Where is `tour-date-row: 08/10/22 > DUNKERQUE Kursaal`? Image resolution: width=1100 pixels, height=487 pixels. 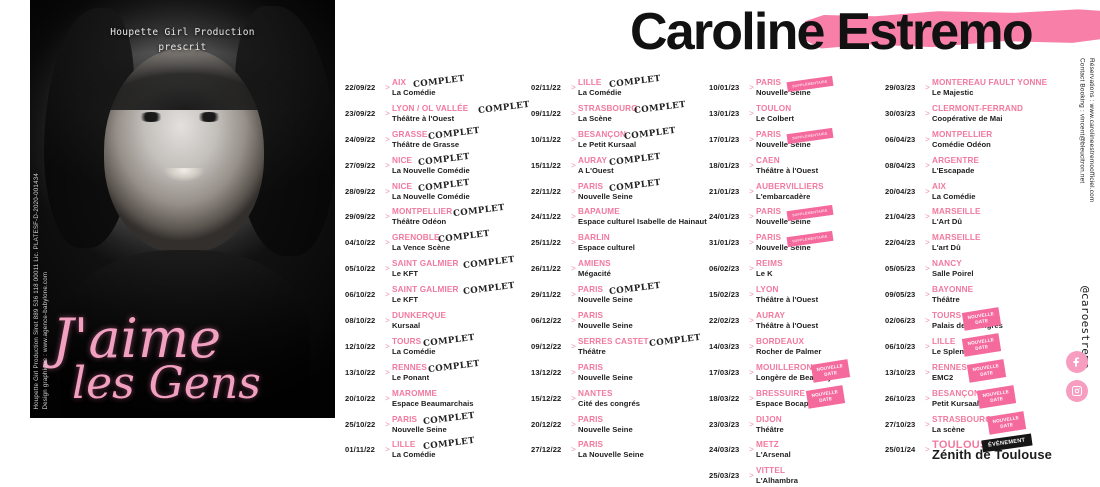 tour-date-row: 08/10/22 > DUNKERQUE Kursaal is located at coordinates (438, 321).